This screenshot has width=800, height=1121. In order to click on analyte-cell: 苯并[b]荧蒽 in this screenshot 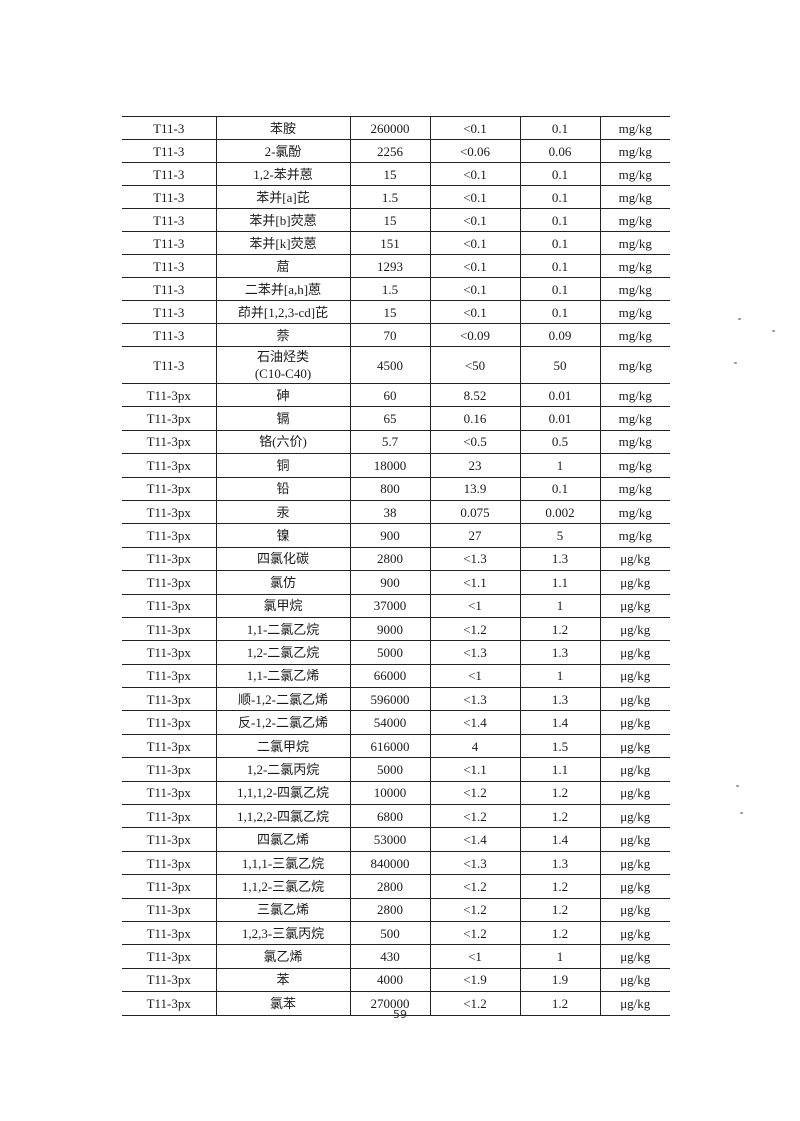, I will do `click(282, 220)`.